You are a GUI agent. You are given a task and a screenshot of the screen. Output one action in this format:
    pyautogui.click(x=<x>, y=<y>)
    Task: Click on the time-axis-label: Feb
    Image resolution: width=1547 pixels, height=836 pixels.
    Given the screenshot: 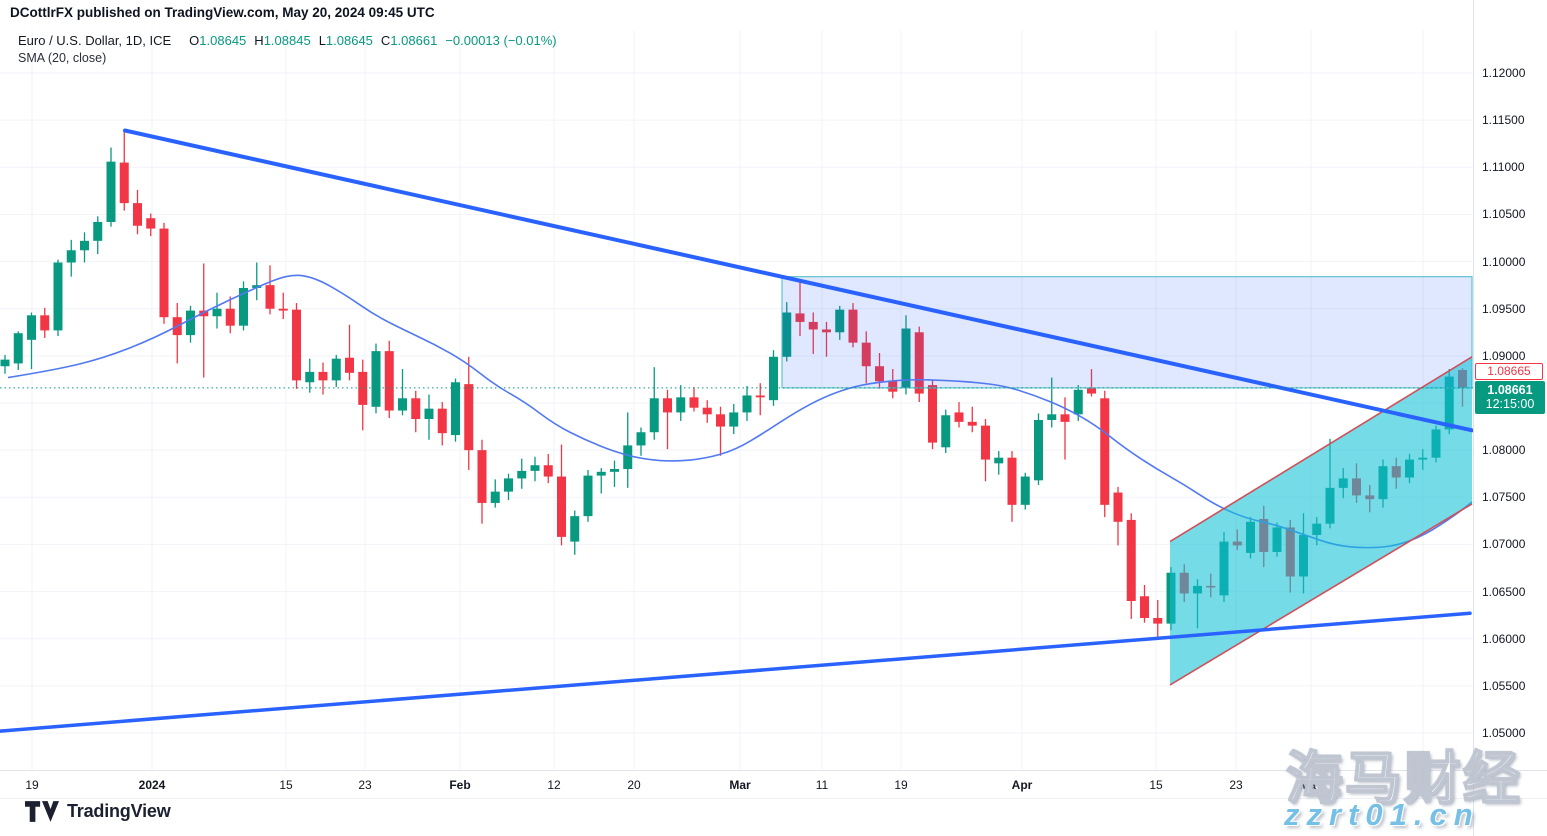 What is the action you would take?
    pyautogui.click(x=460, y=785)
    